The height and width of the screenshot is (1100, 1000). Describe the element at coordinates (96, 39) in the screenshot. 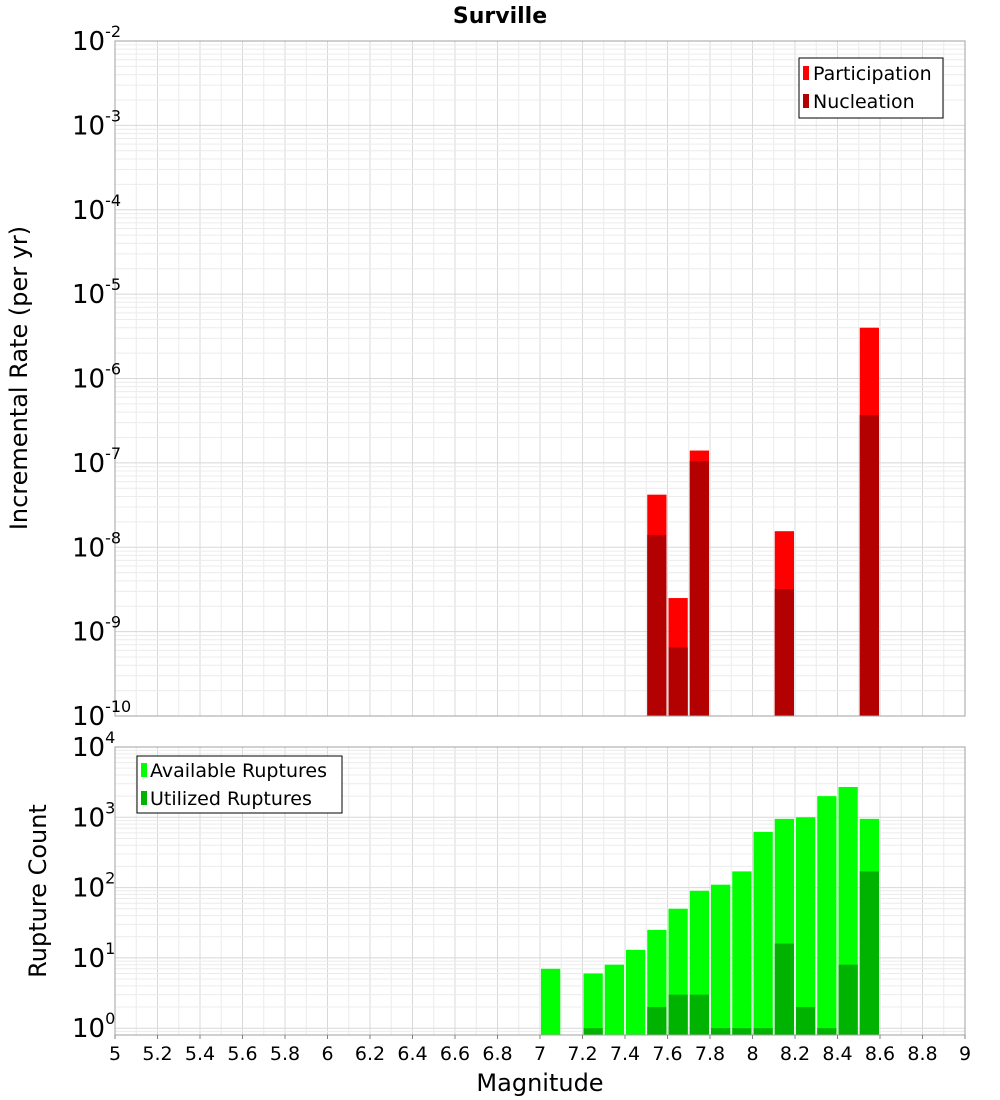

I see `y-tick-label: 10⁻²` at that location.